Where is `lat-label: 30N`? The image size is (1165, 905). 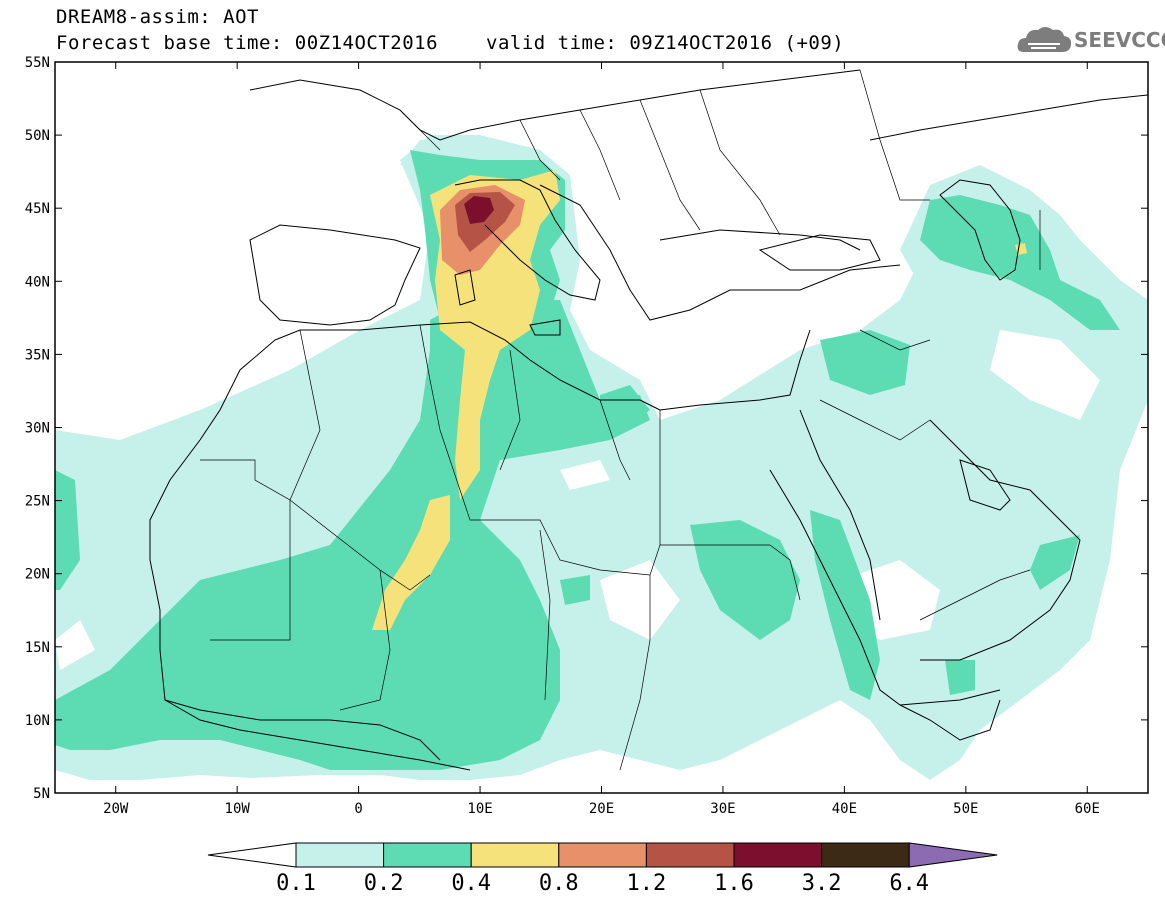 lat-label: 30N is located at coordinates (37, 429).